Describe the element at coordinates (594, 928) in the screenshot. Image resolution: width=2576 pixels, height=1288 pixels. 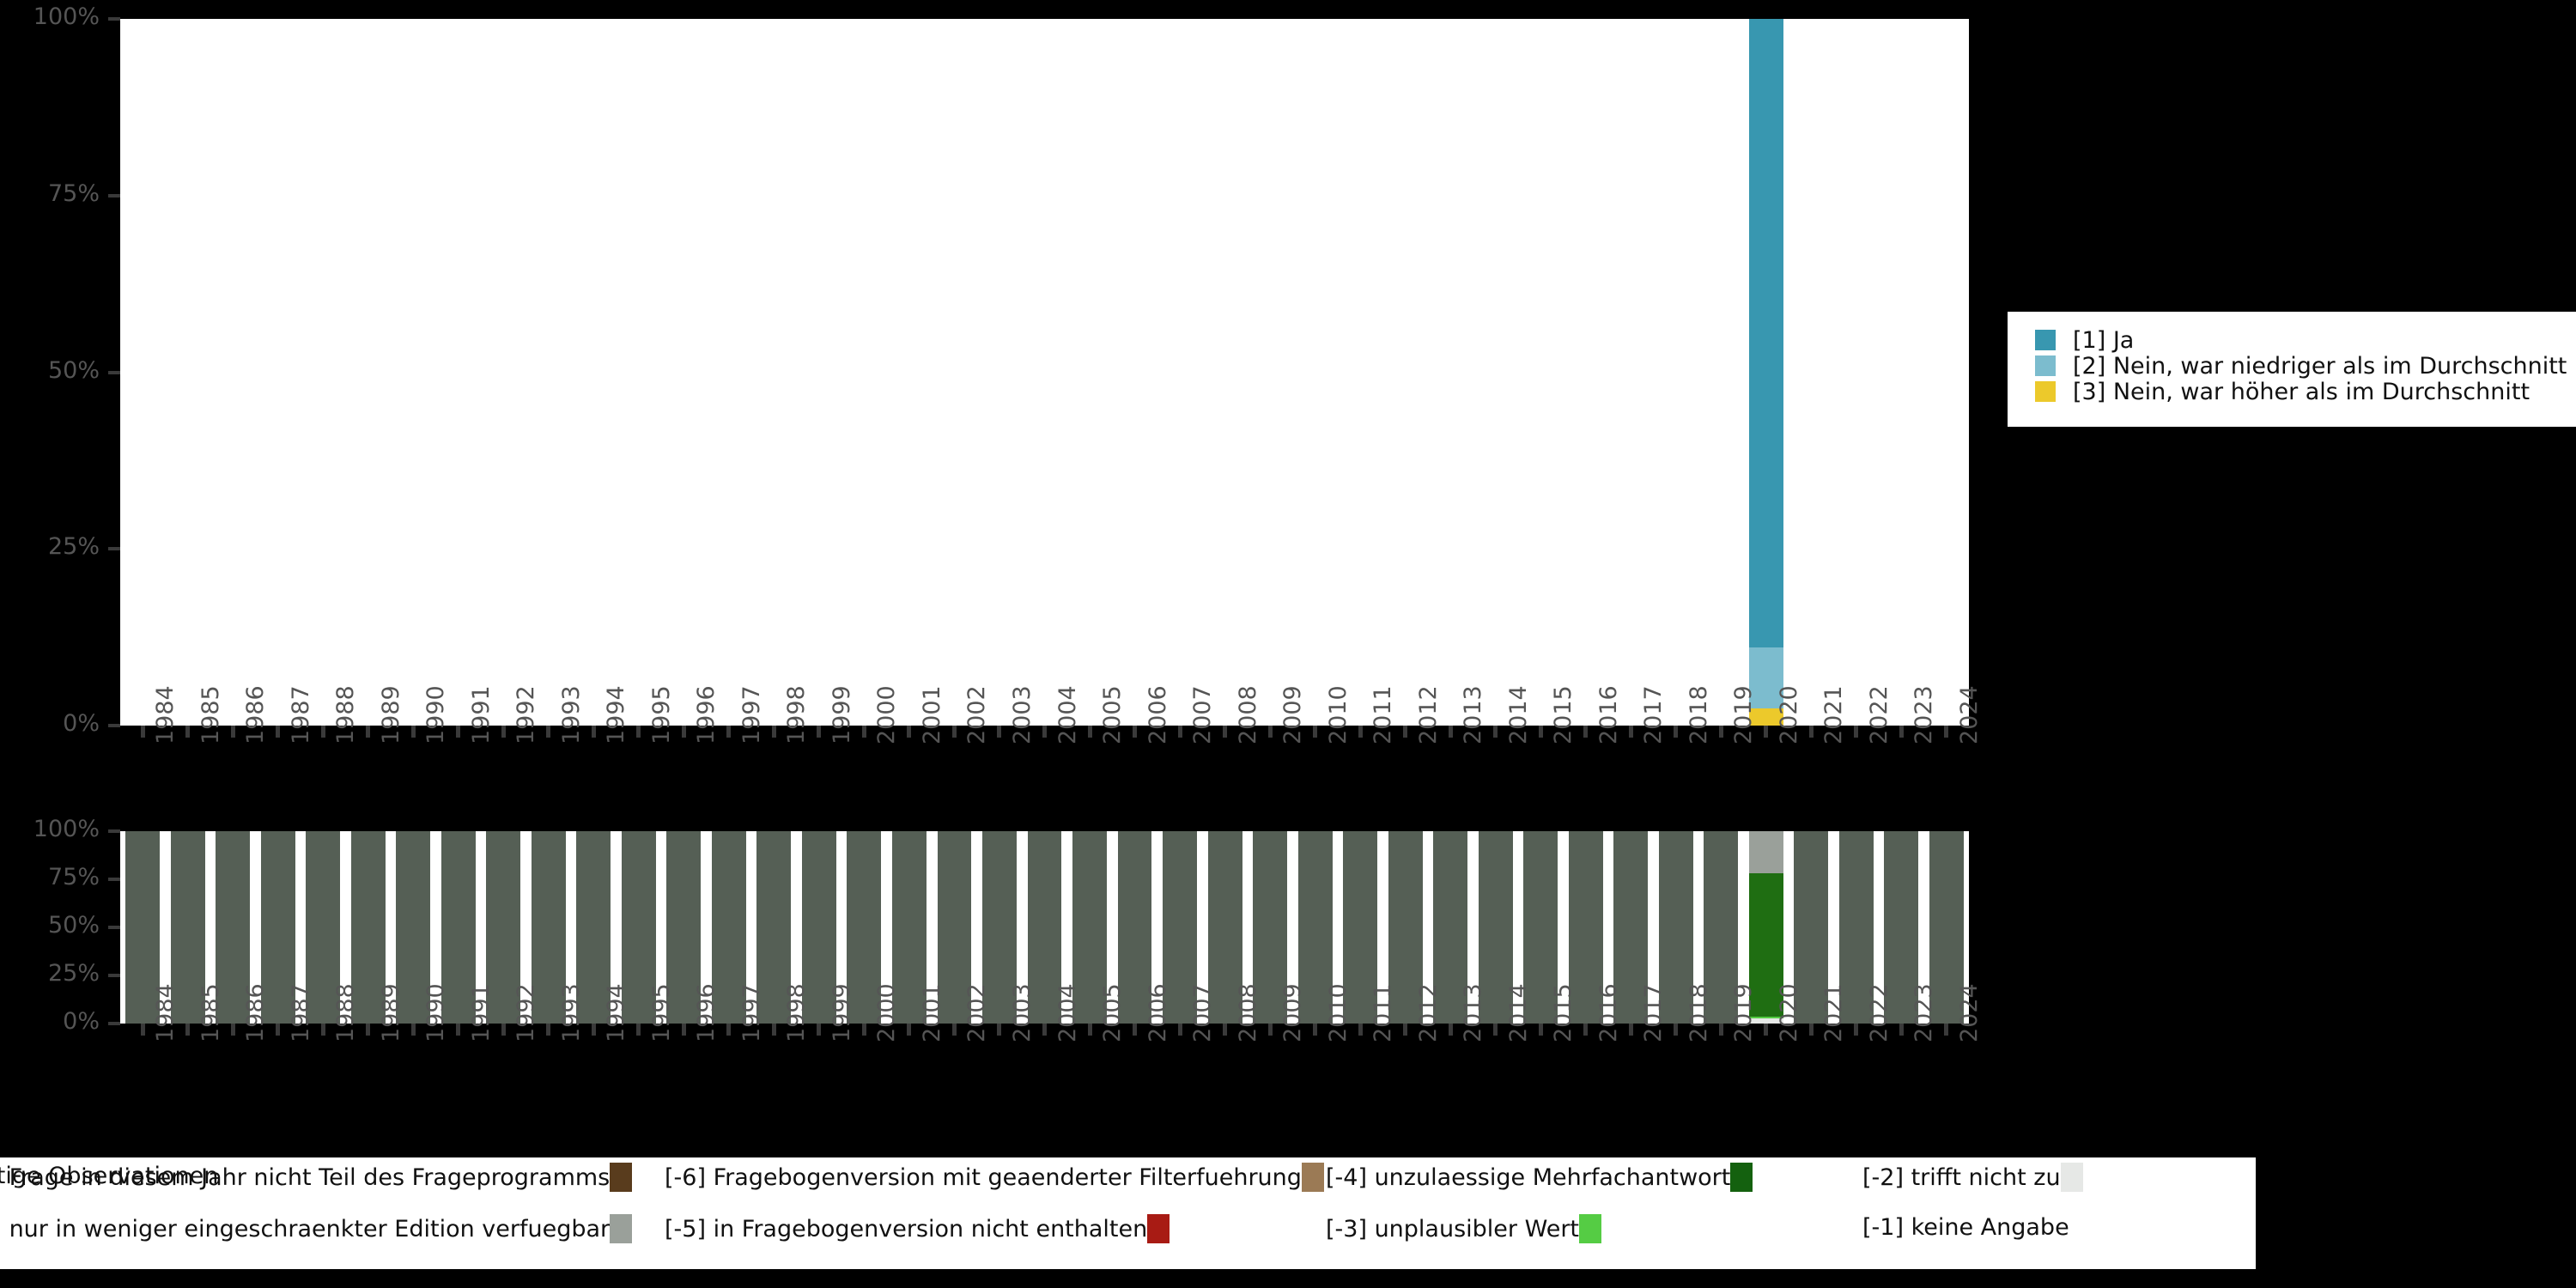
I see `bar-1994` at that location.